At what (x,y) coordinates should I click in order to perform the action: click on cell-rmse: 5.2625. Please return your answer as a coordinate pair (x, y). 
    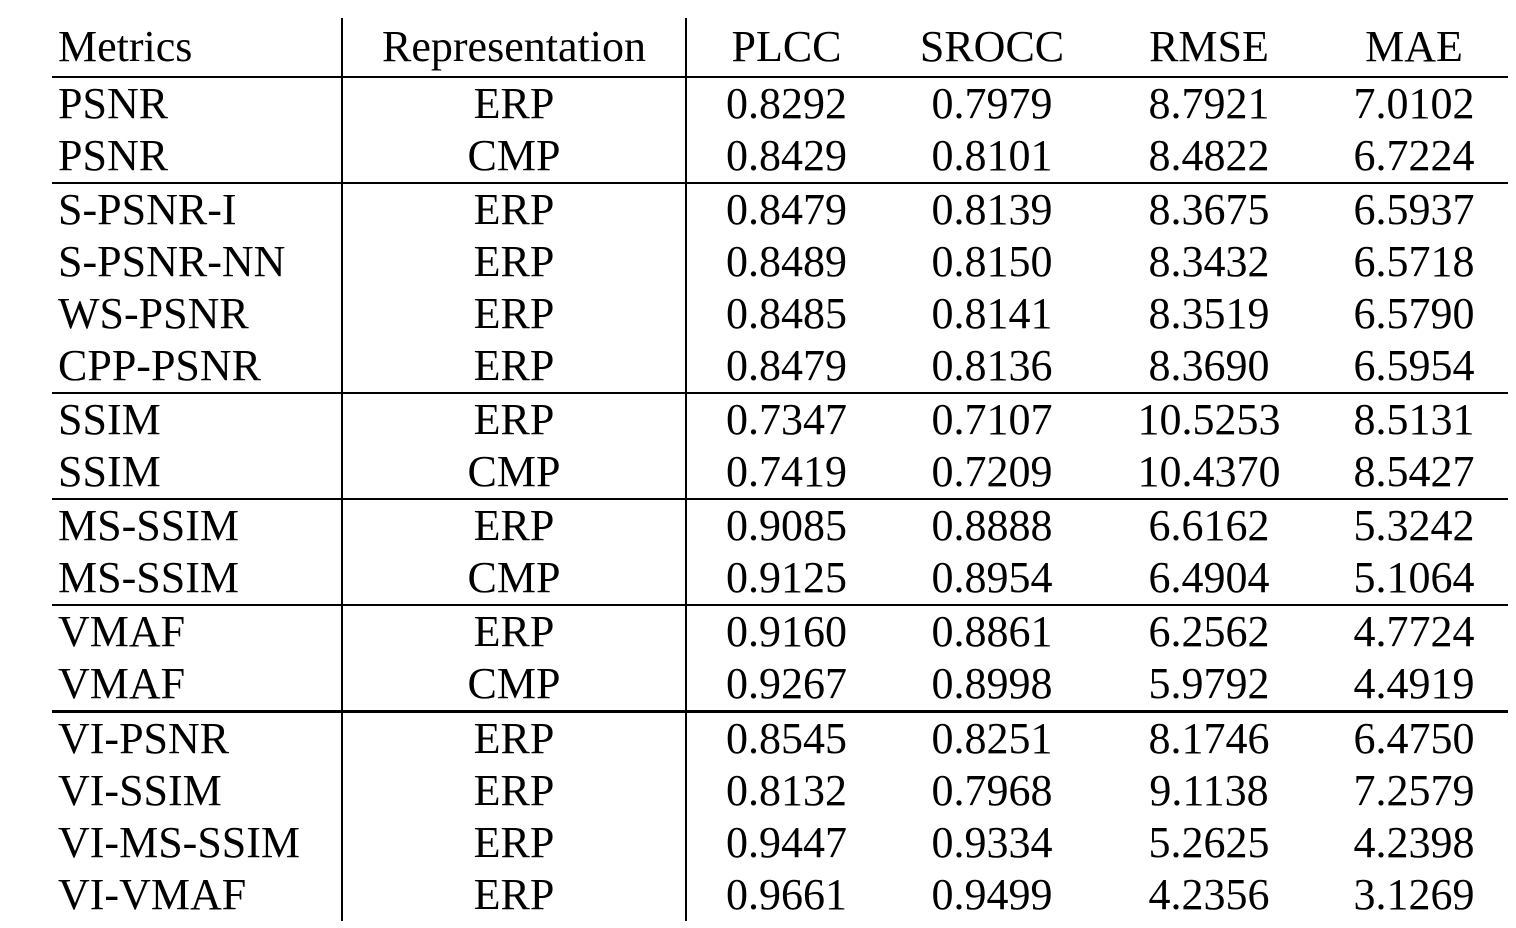
    Looking at the image, I should click on (1209, 842).